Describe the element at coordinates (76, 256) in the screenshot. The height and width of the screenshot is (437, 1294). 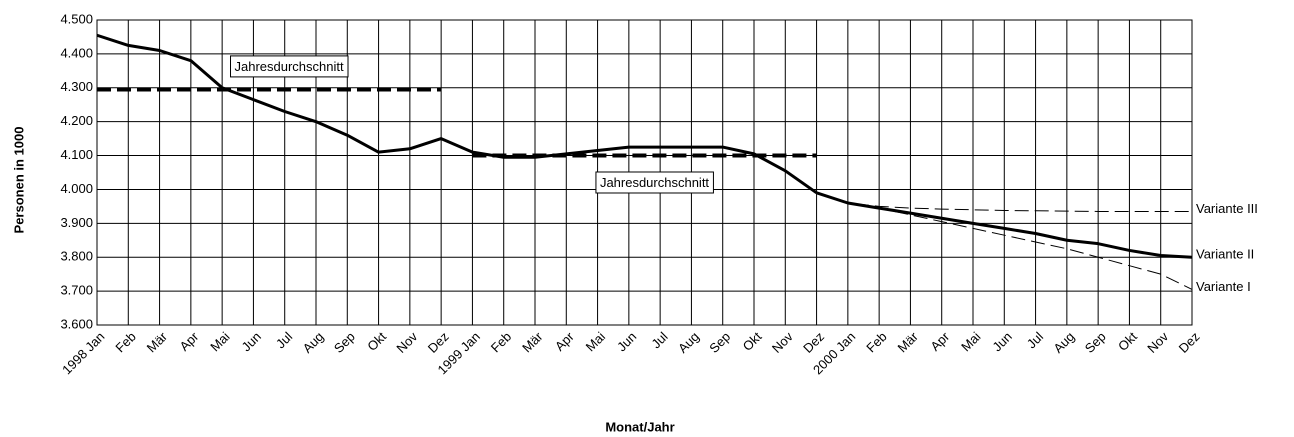
I see `y-tick-label: 3.800` at that location.